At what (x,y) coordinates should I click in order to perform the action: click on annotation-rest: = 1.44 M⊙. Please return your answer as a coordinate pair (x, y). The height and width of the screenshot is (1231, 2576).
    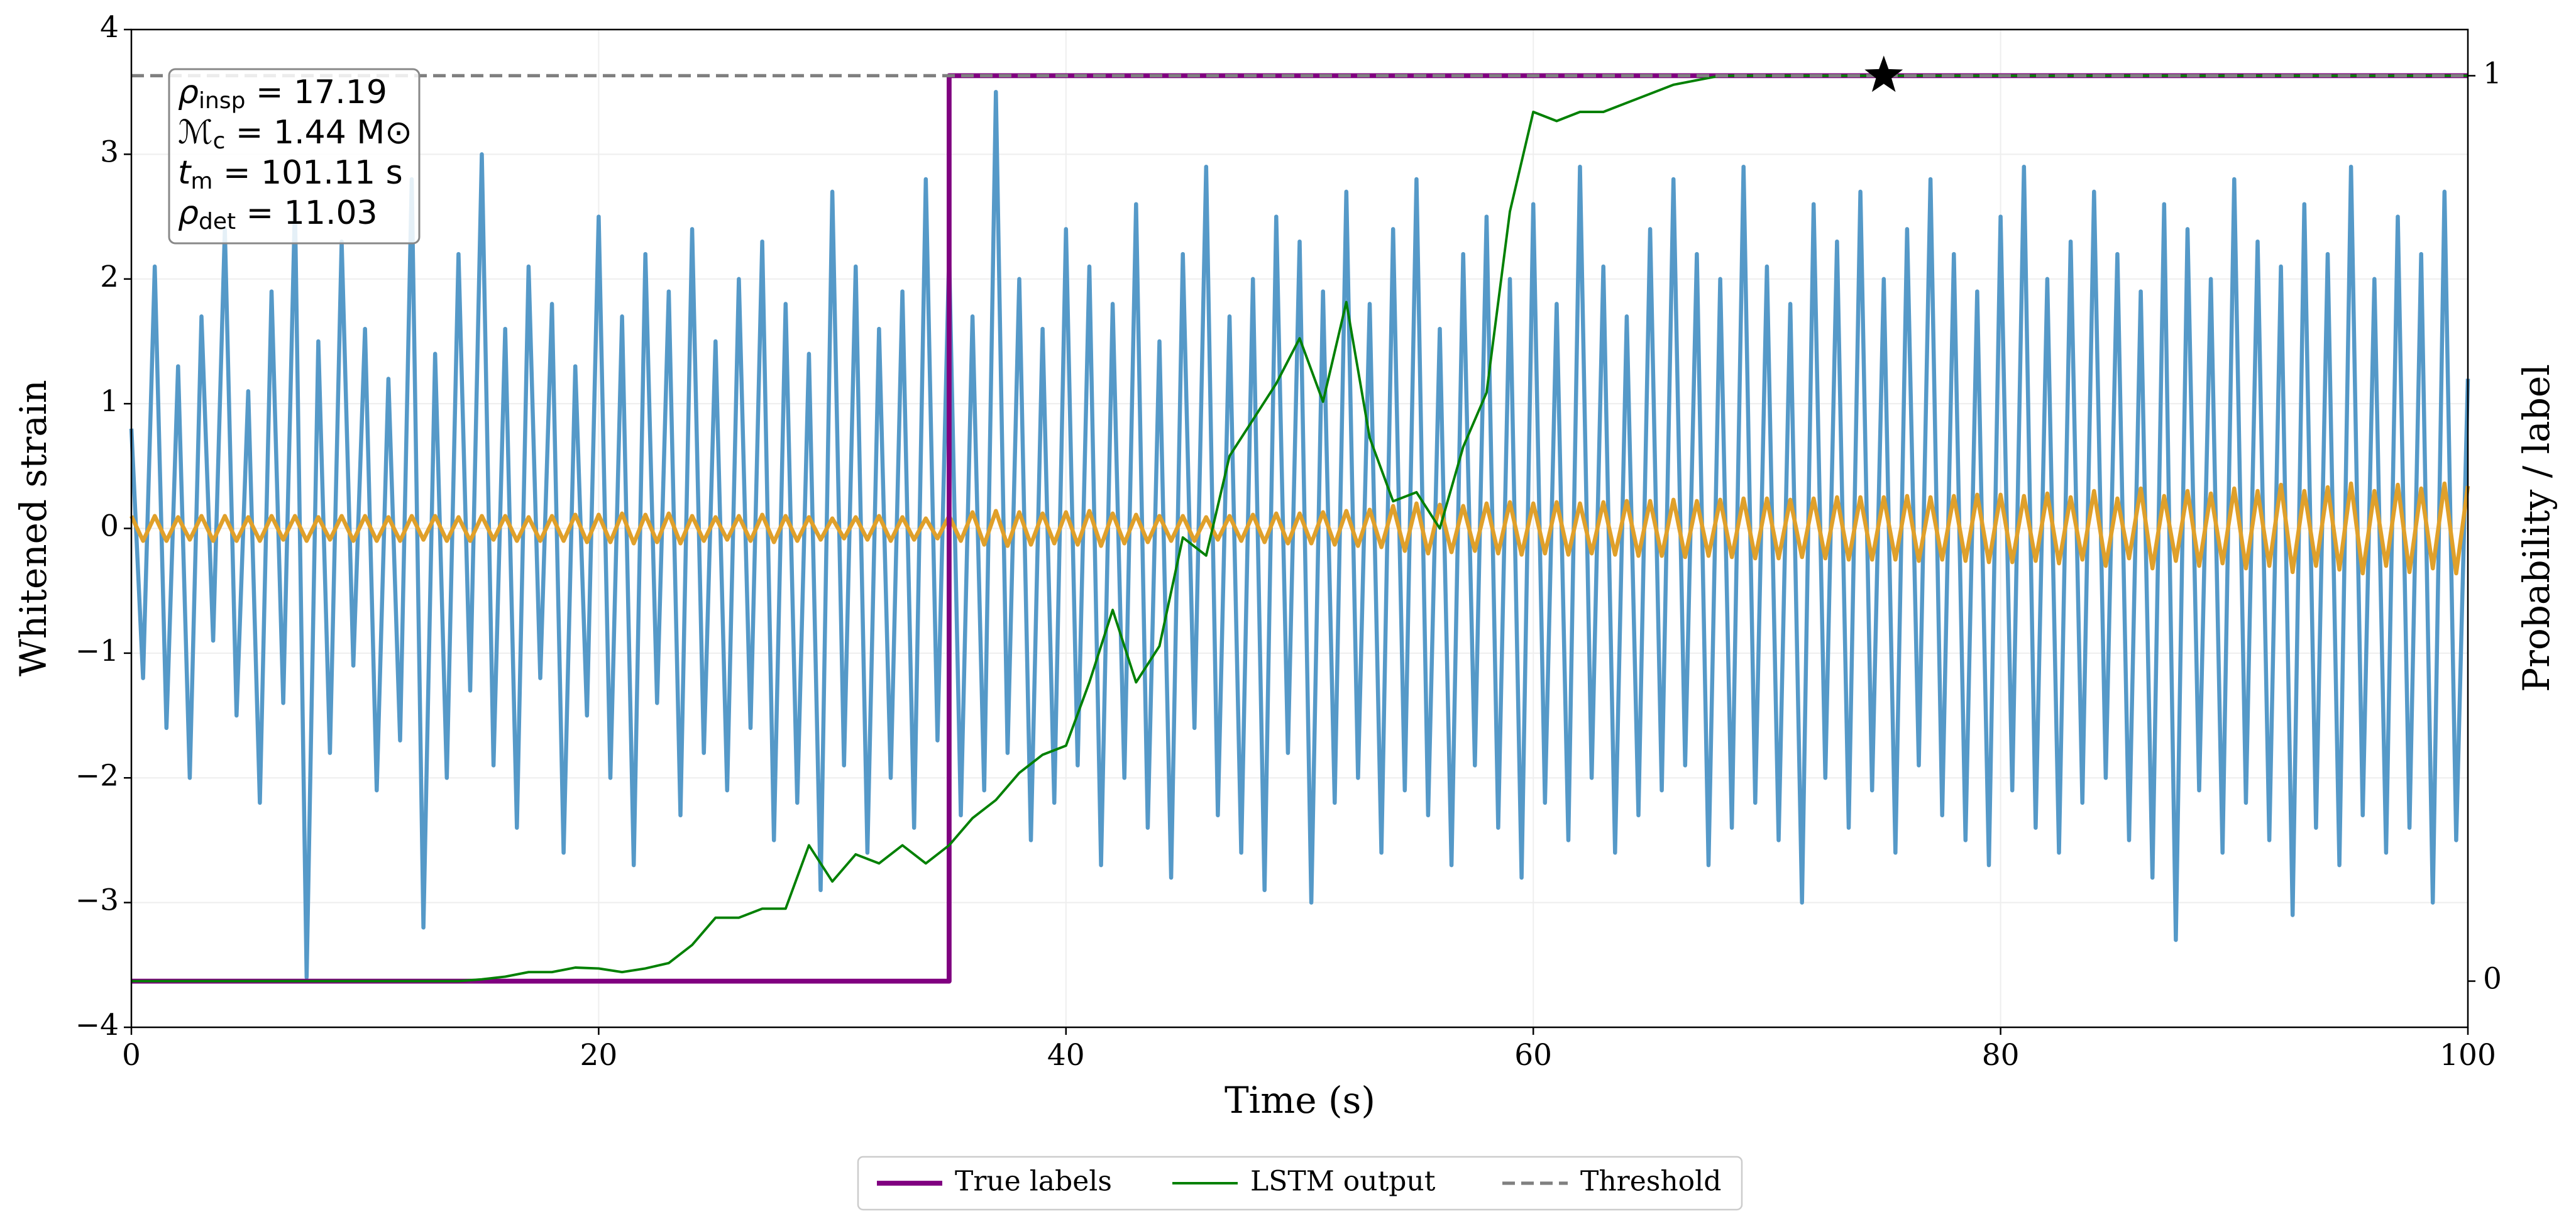
    Looking at the image, I should click on (318, 133).